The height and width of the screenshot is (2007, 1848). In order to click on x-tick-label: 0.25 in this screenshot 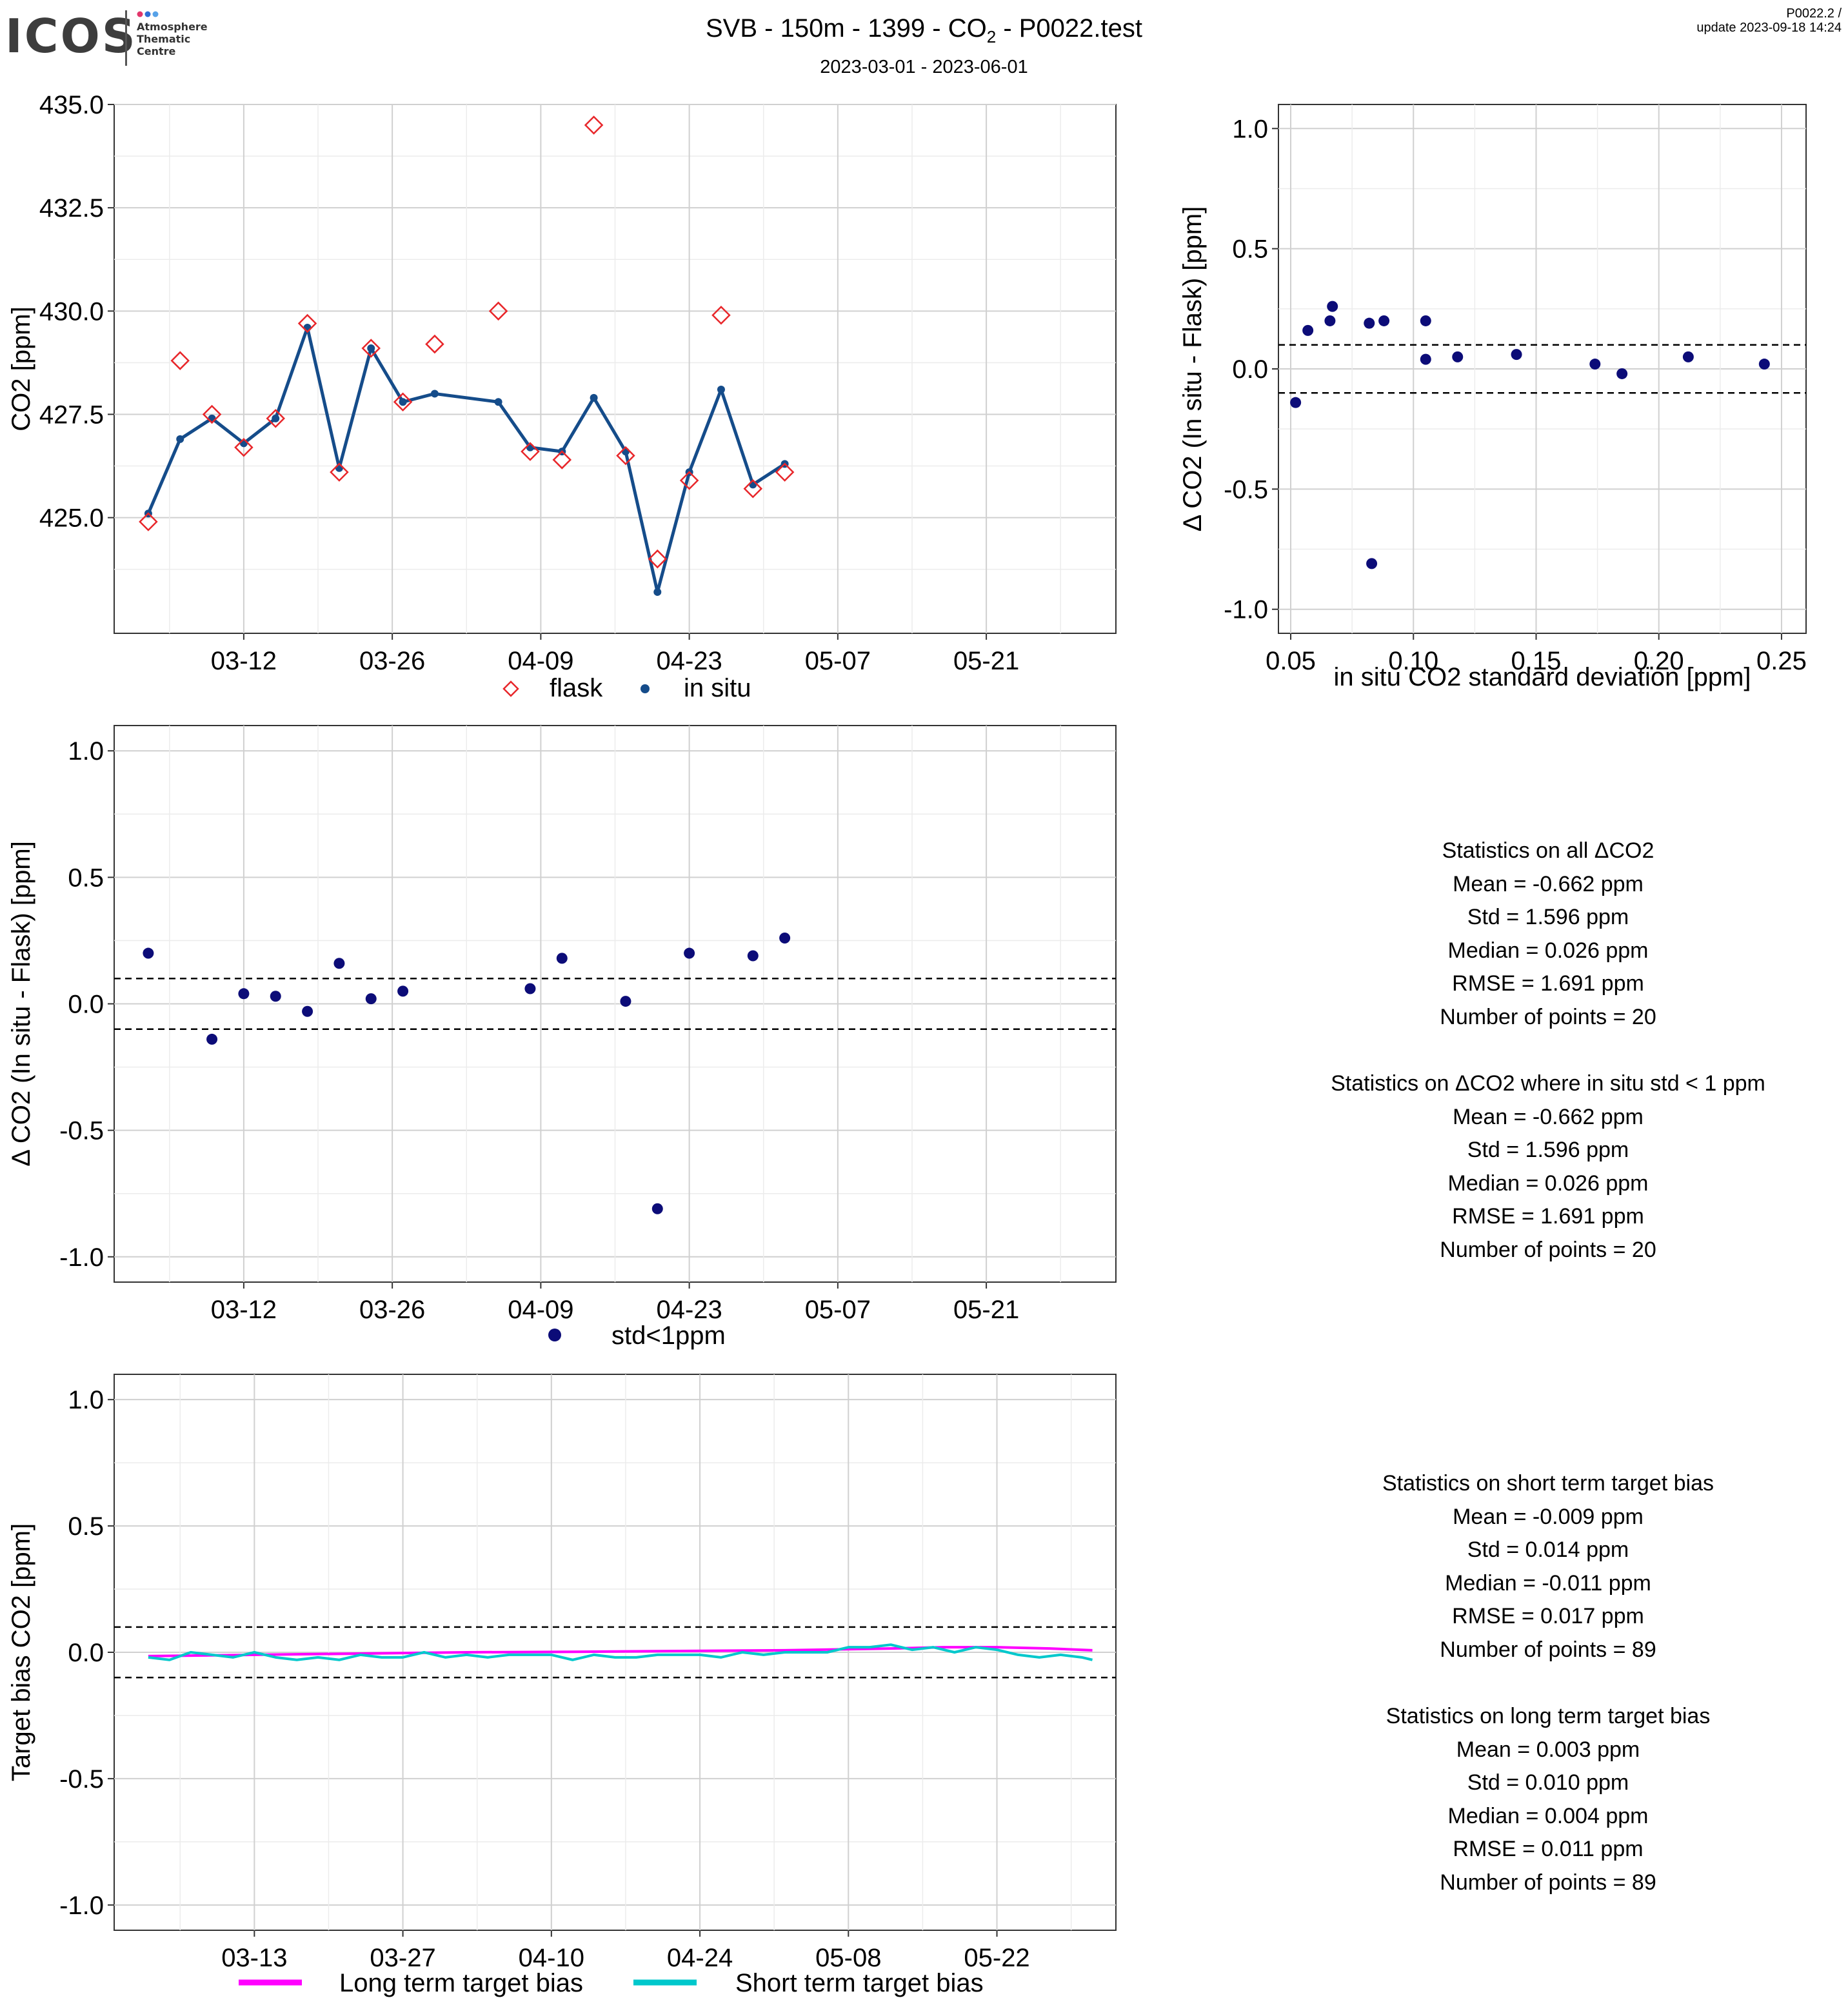, I will do `click(1781, 661)`.